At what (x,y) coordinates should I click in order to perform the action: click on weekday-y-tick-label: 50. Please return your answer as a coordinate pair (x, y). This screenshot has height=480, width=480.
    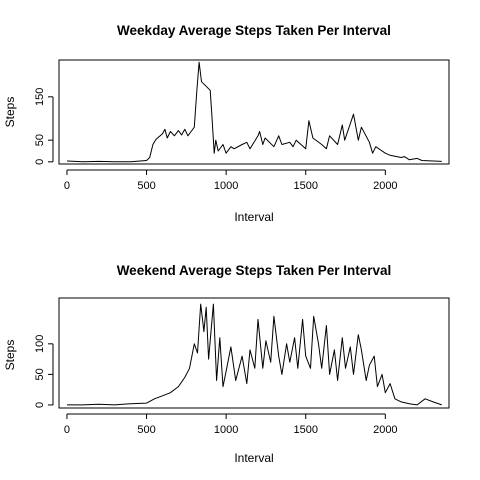
    Looking at the image, I should click on (40, 140).